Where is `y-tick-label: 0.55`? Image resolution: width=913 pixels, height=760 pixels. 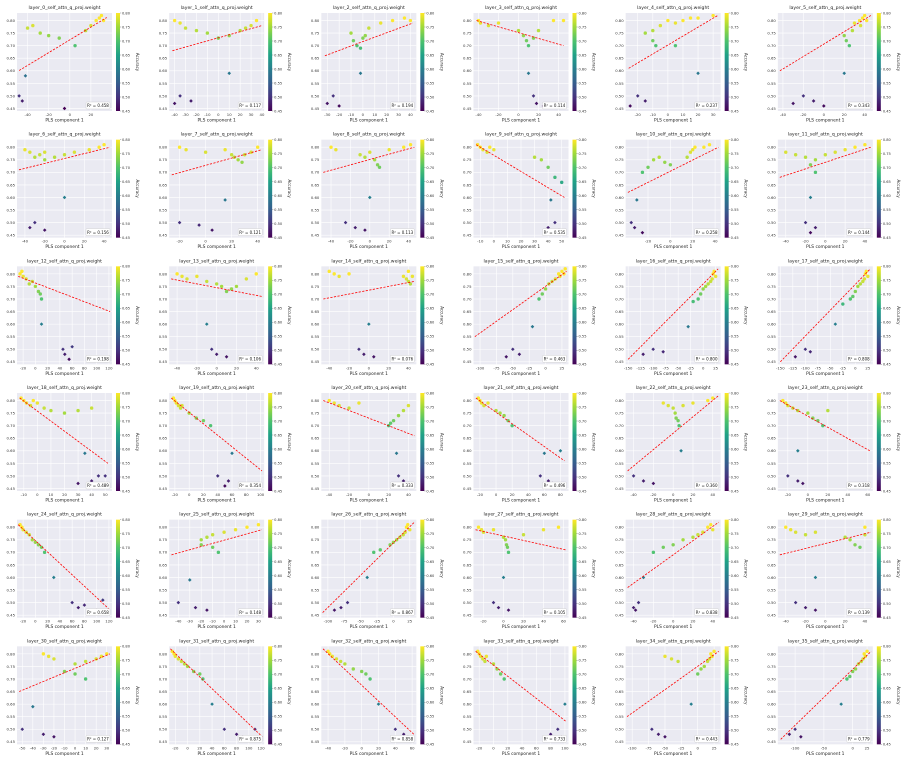 y-tick-label: 0.55 is located at coordinates (771, 83).